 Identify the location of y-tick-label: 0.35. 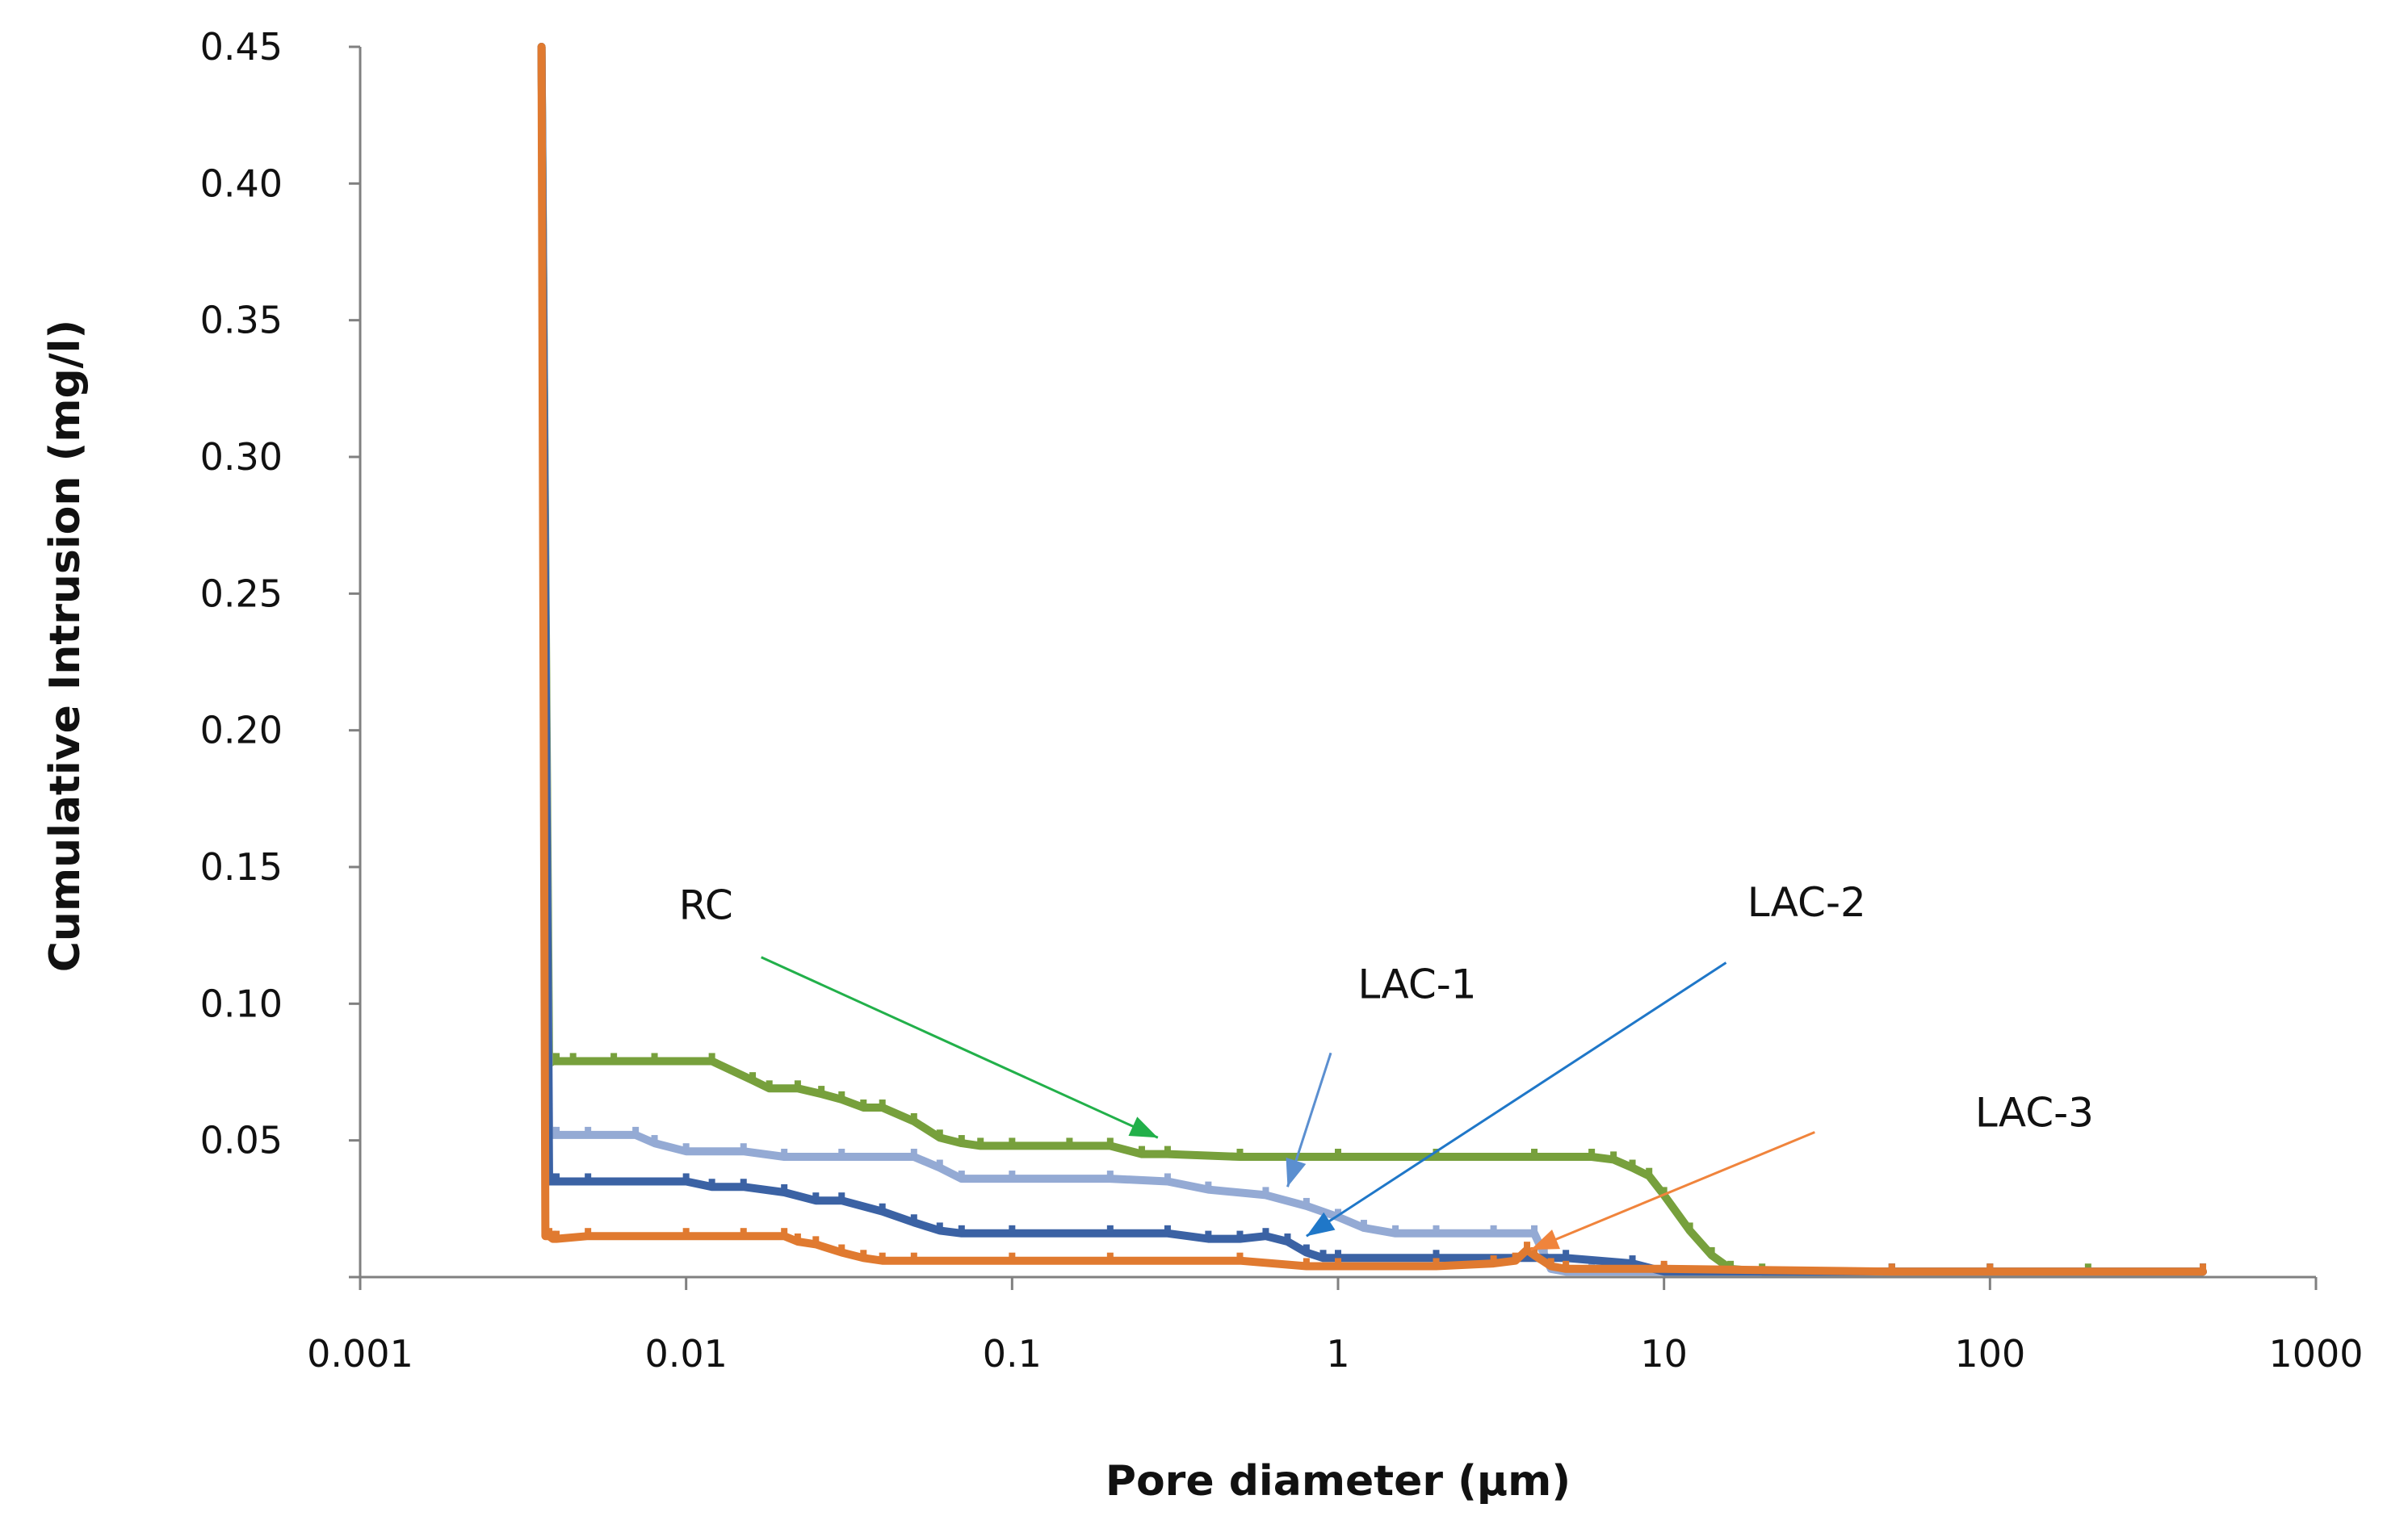
(241, 321).